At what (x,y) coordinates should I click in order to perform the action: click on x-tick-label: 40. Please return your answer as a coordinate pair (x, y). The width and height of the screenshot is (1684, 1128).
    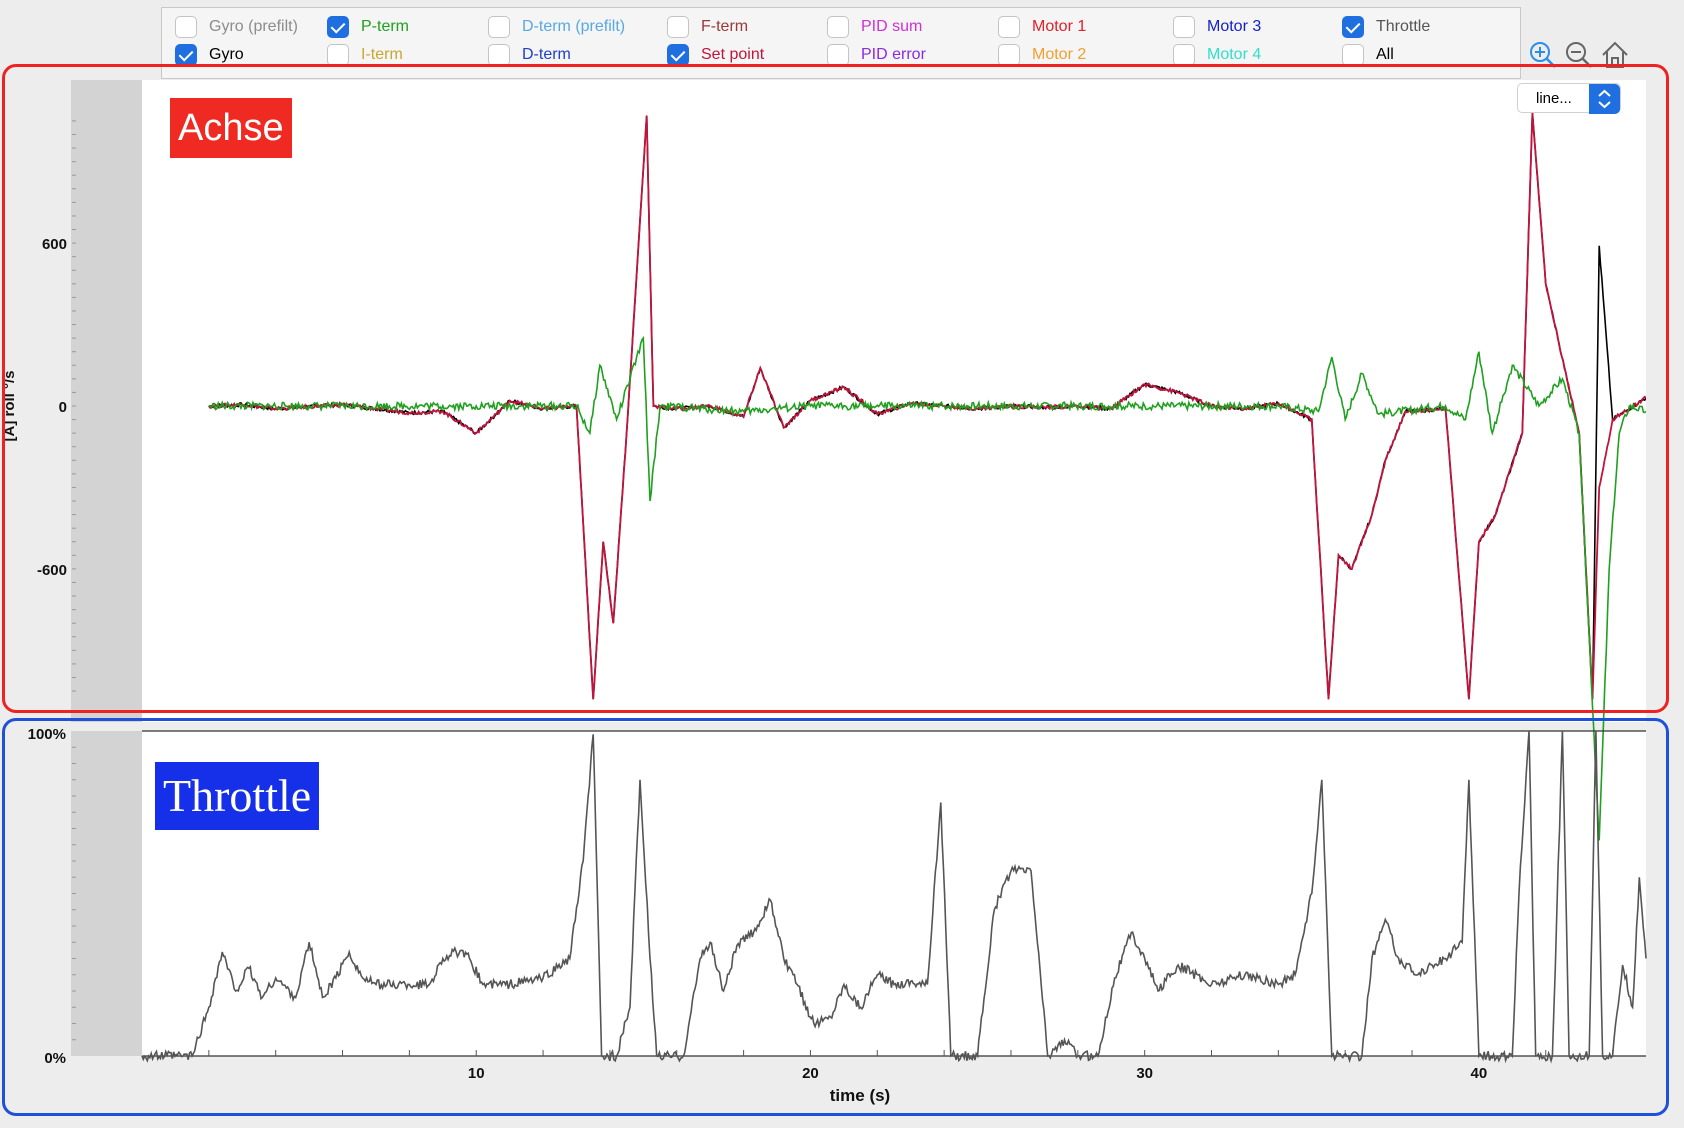
    Looking at the image, I should click on (1479, 1073).